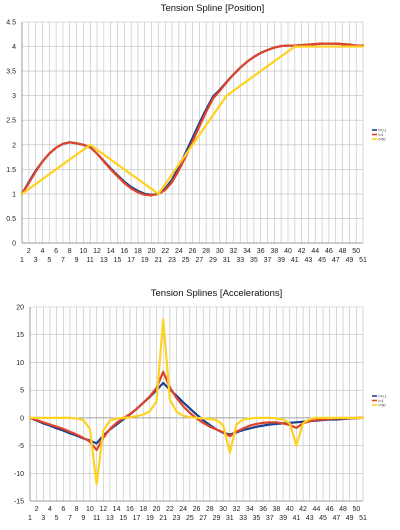 The image size is (400, 530). Describe the element at coordinates (123, 518) in the screenshot. I see `x-tick-label: 15` at that location.